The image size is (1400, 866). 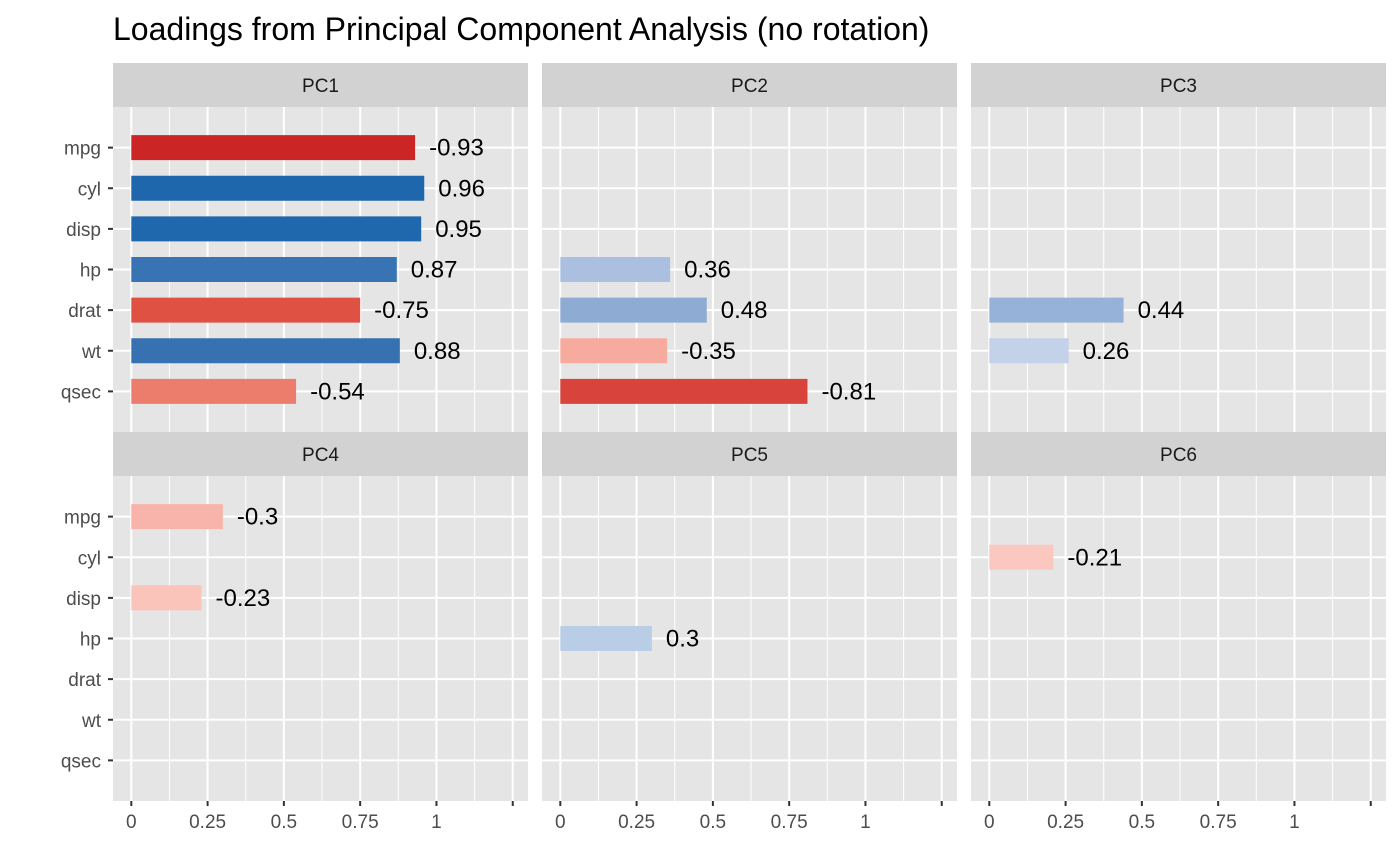 I want to click on facet-strip-label: PC5, so click(x=749, y=455).